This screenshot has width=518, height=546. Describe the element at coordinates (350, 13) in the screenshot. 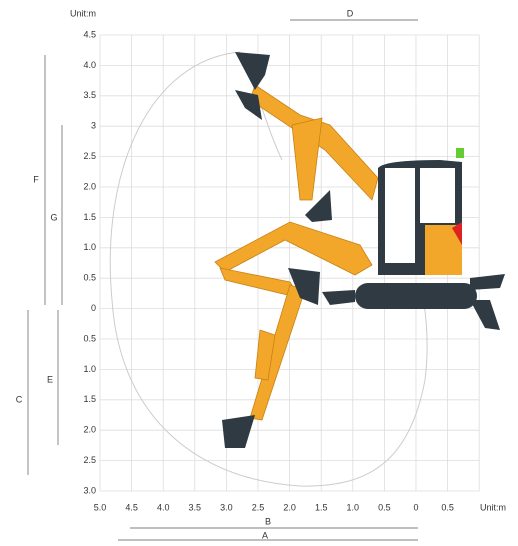

I see `dimension-label: D` at that location.